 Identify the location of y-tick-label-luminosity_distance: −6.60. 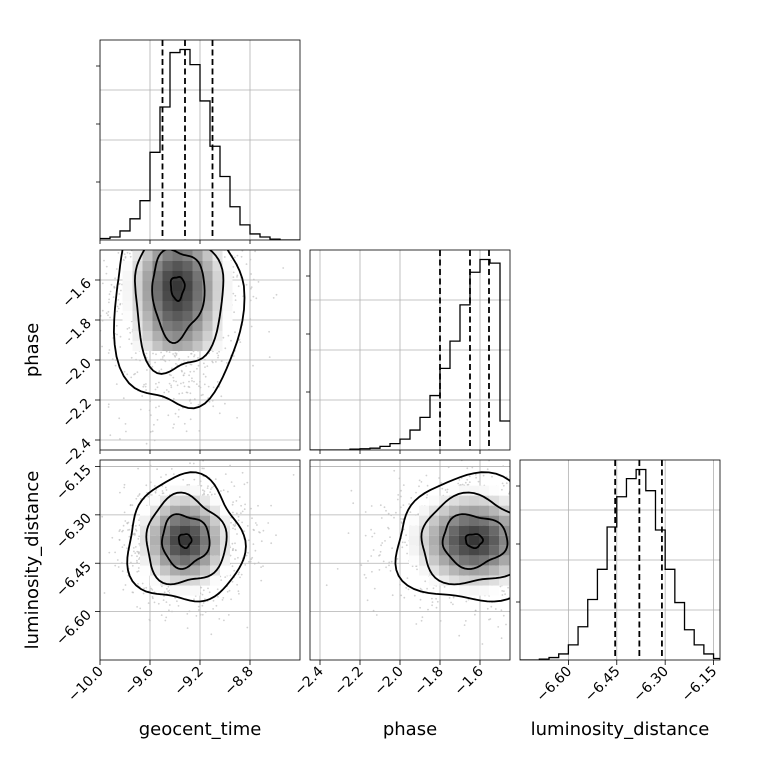
(74, 628).